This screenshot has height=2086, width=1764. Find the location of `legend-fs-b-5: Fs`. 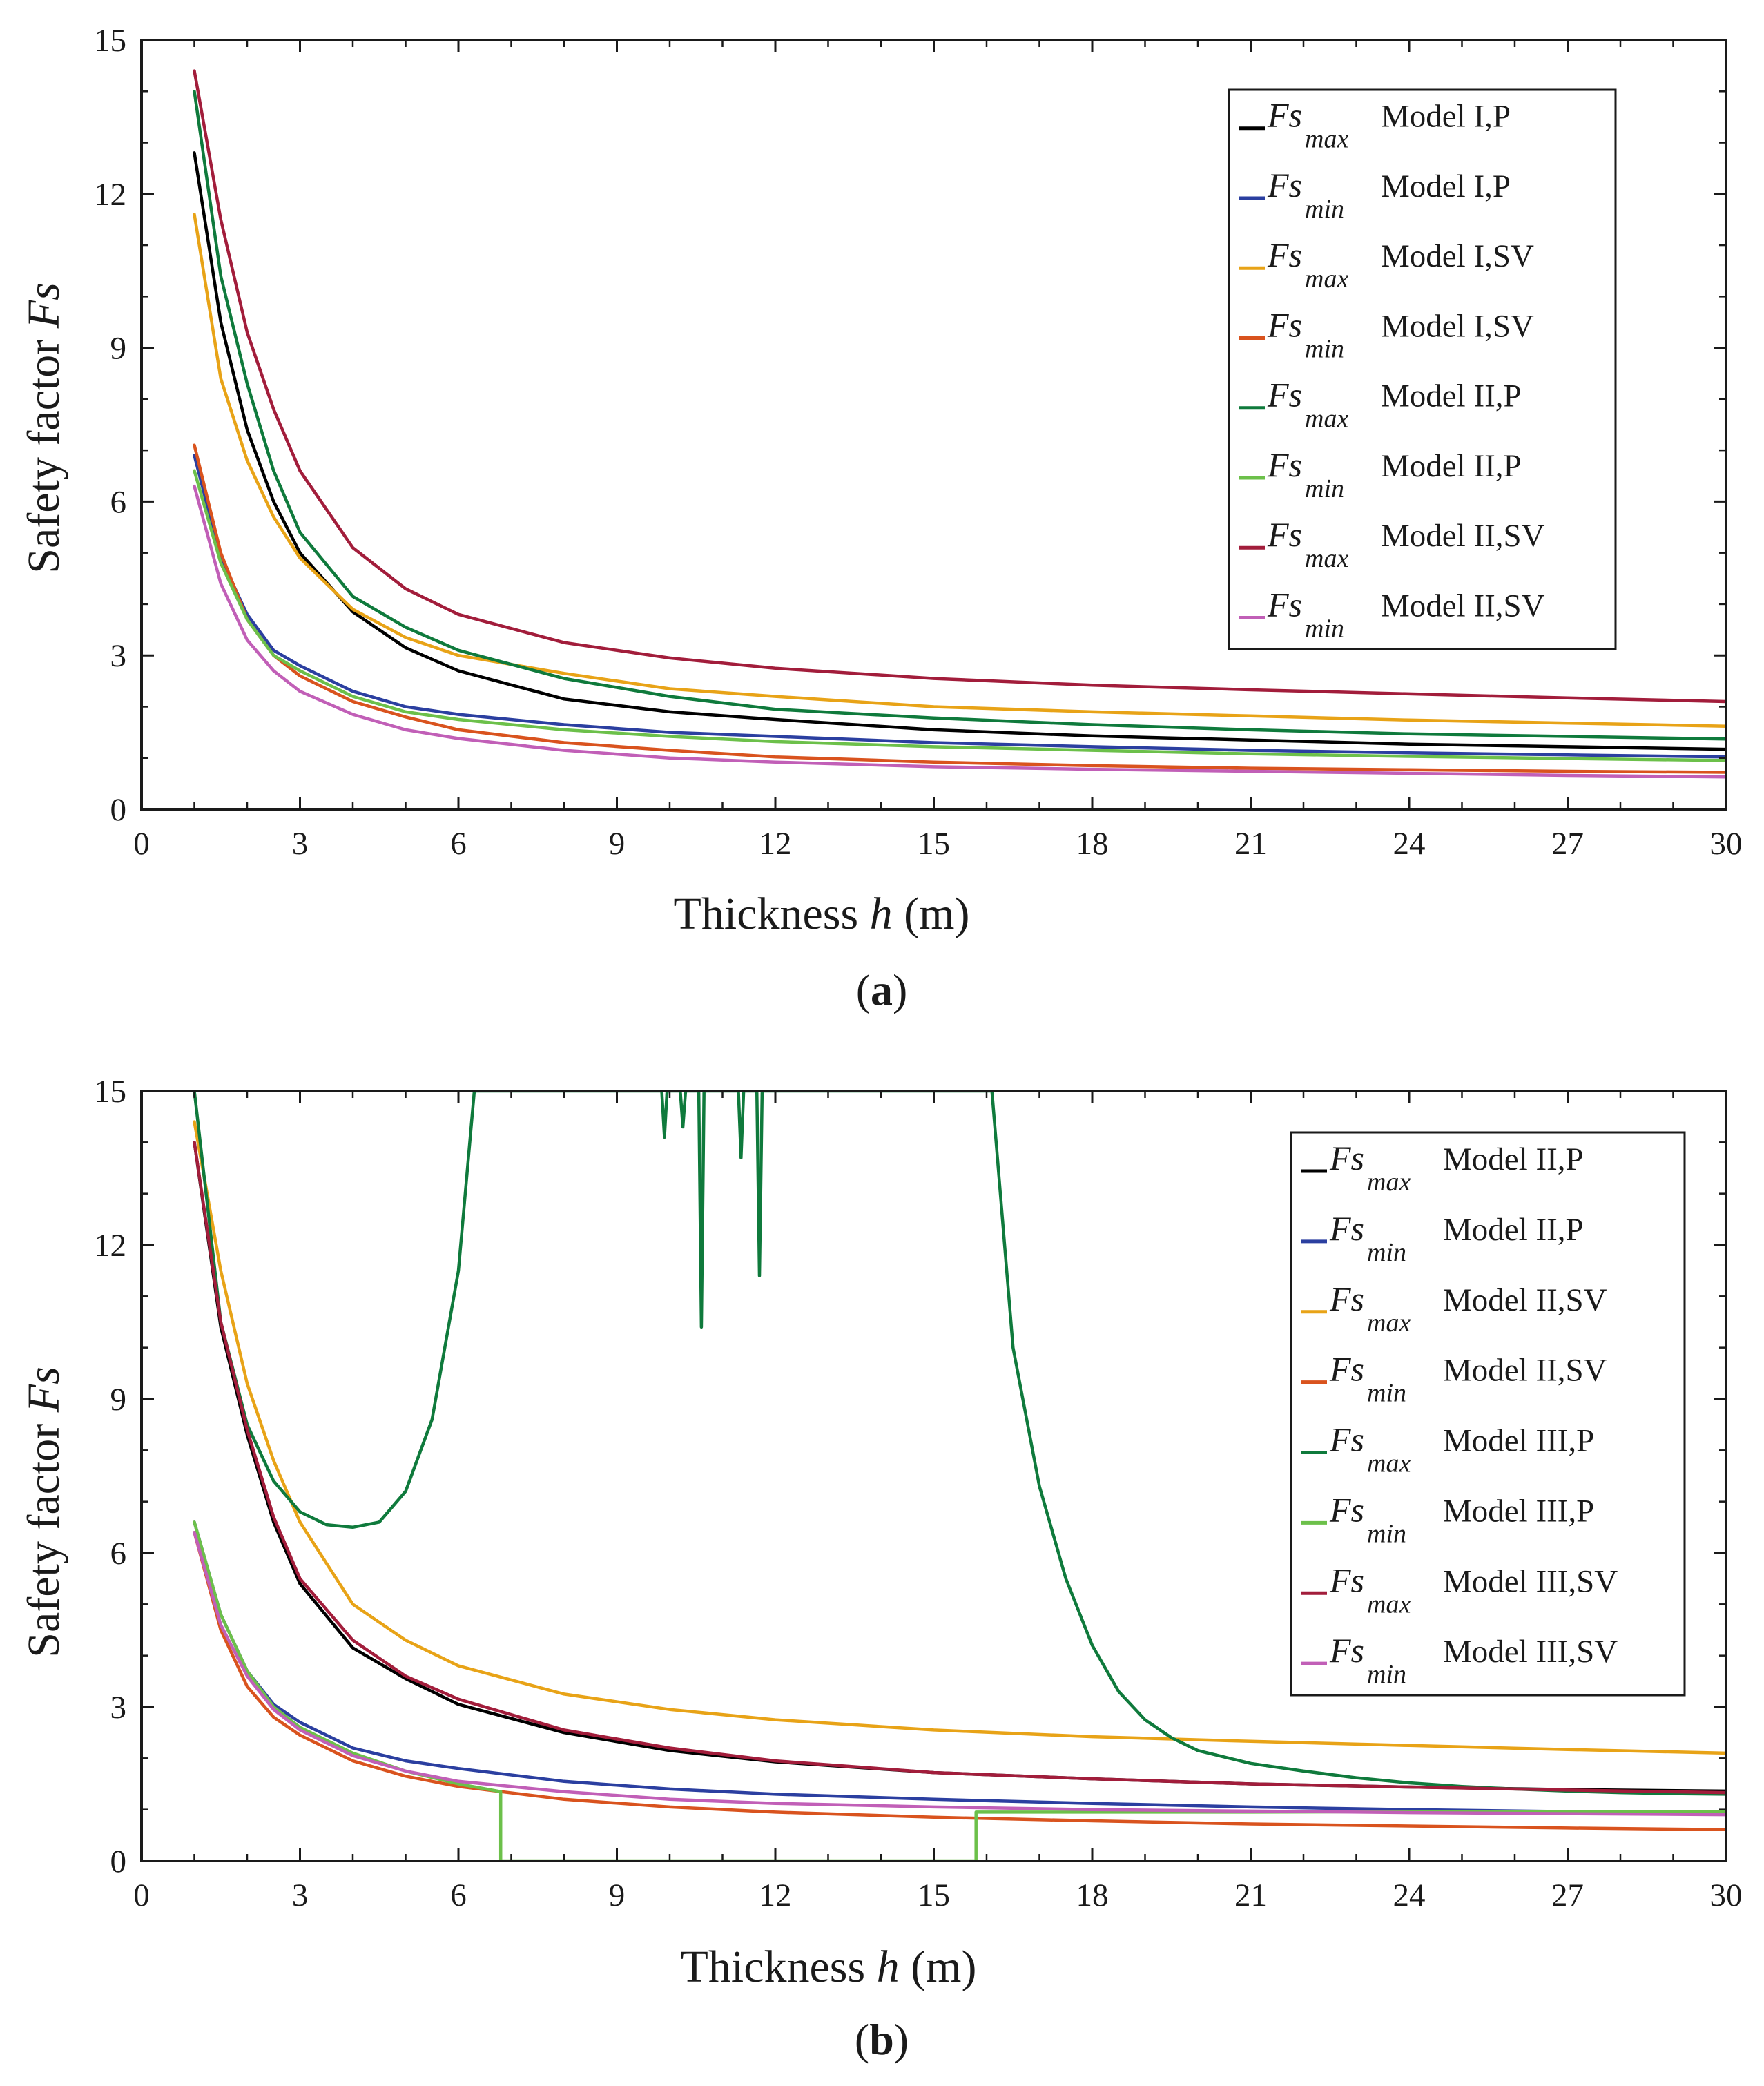

legend-fs-b-5: Fs is located at coordinates (1346, 1439).